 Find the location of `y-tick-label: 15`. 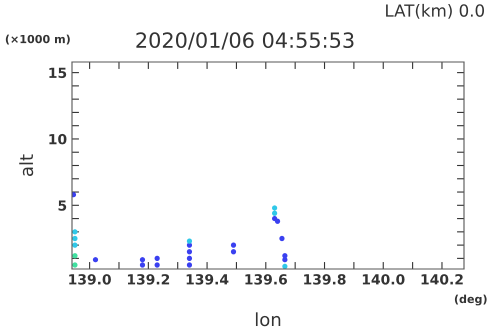

y-tick-label: 15 is located at coordinates (57, 73).